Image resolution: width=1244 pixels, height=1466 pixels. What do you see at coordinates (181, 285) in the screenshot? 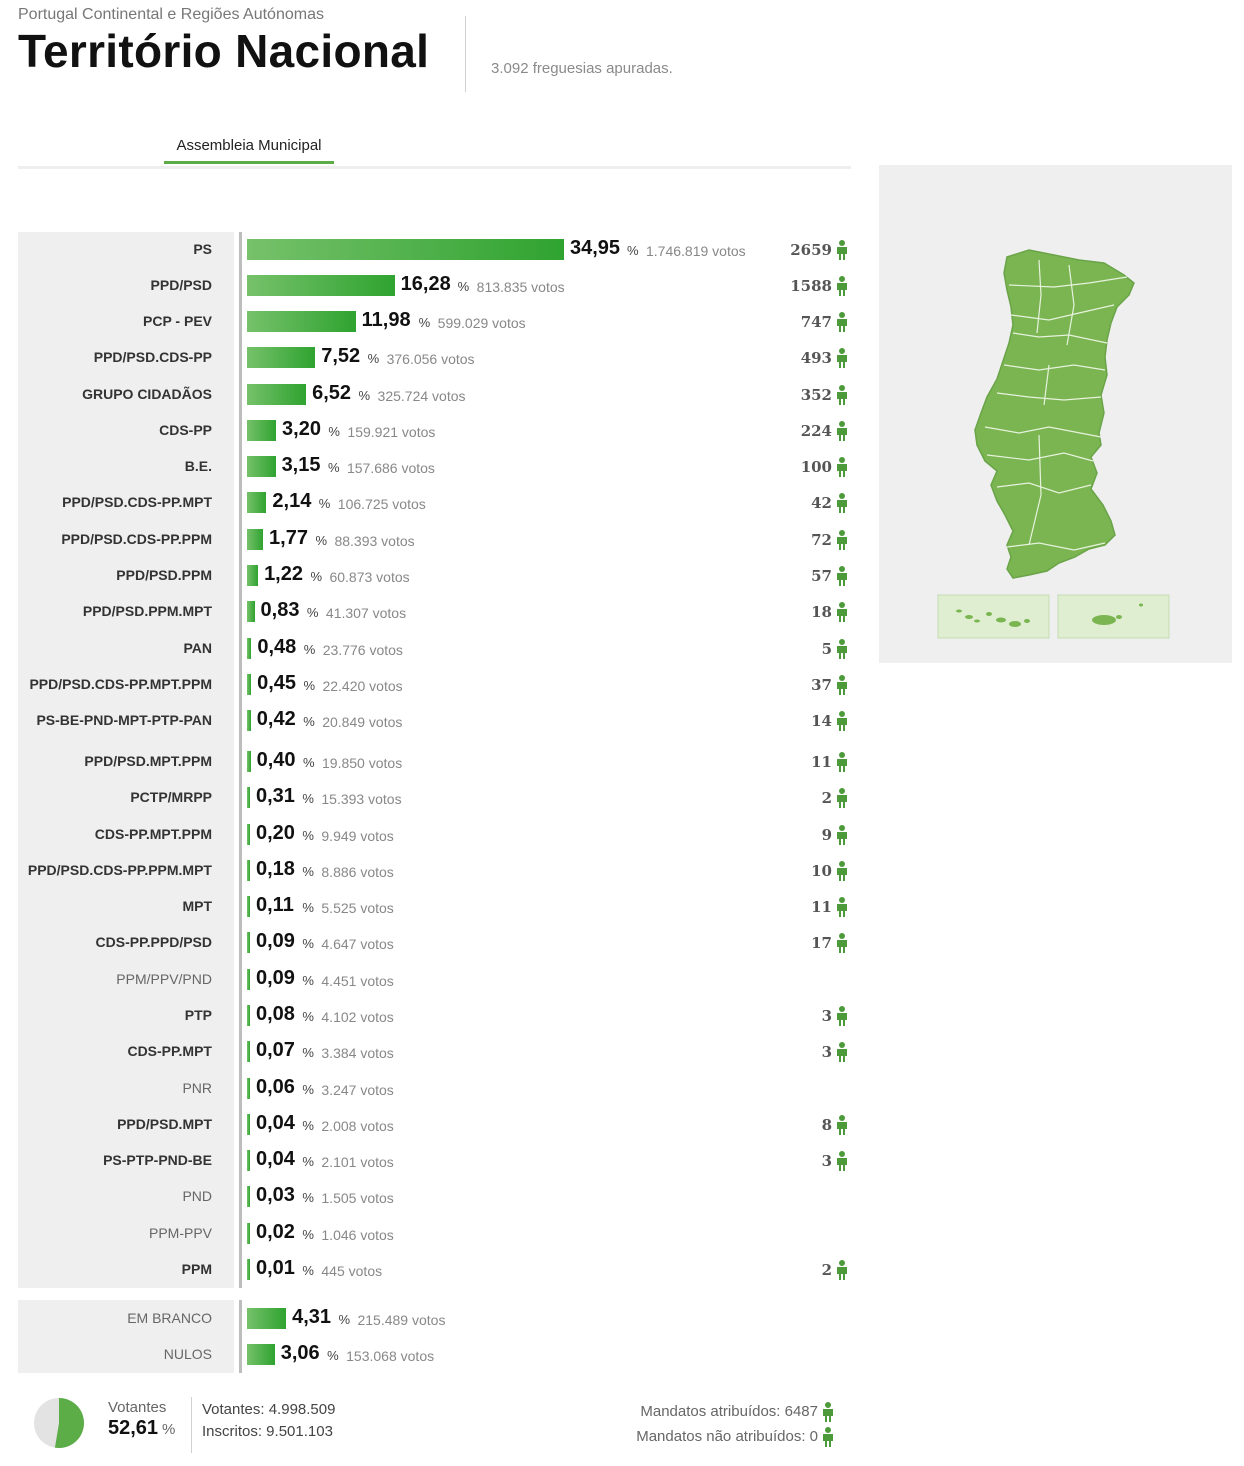
I see `party-name: PPD/PSD` at bounding box center [181, 285].